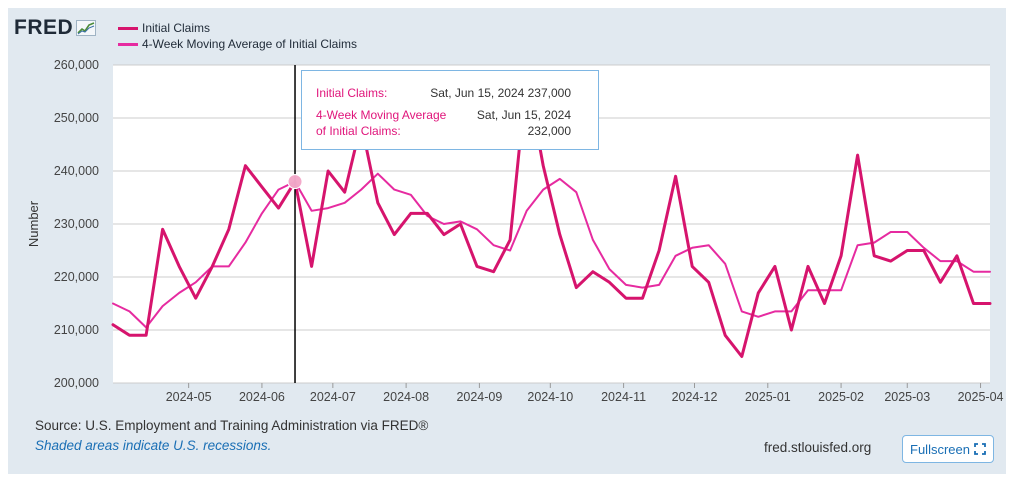 This screenshot has height=484, width=1015. I want to click on x-tick-label: 2024-09, so click(479, 397).